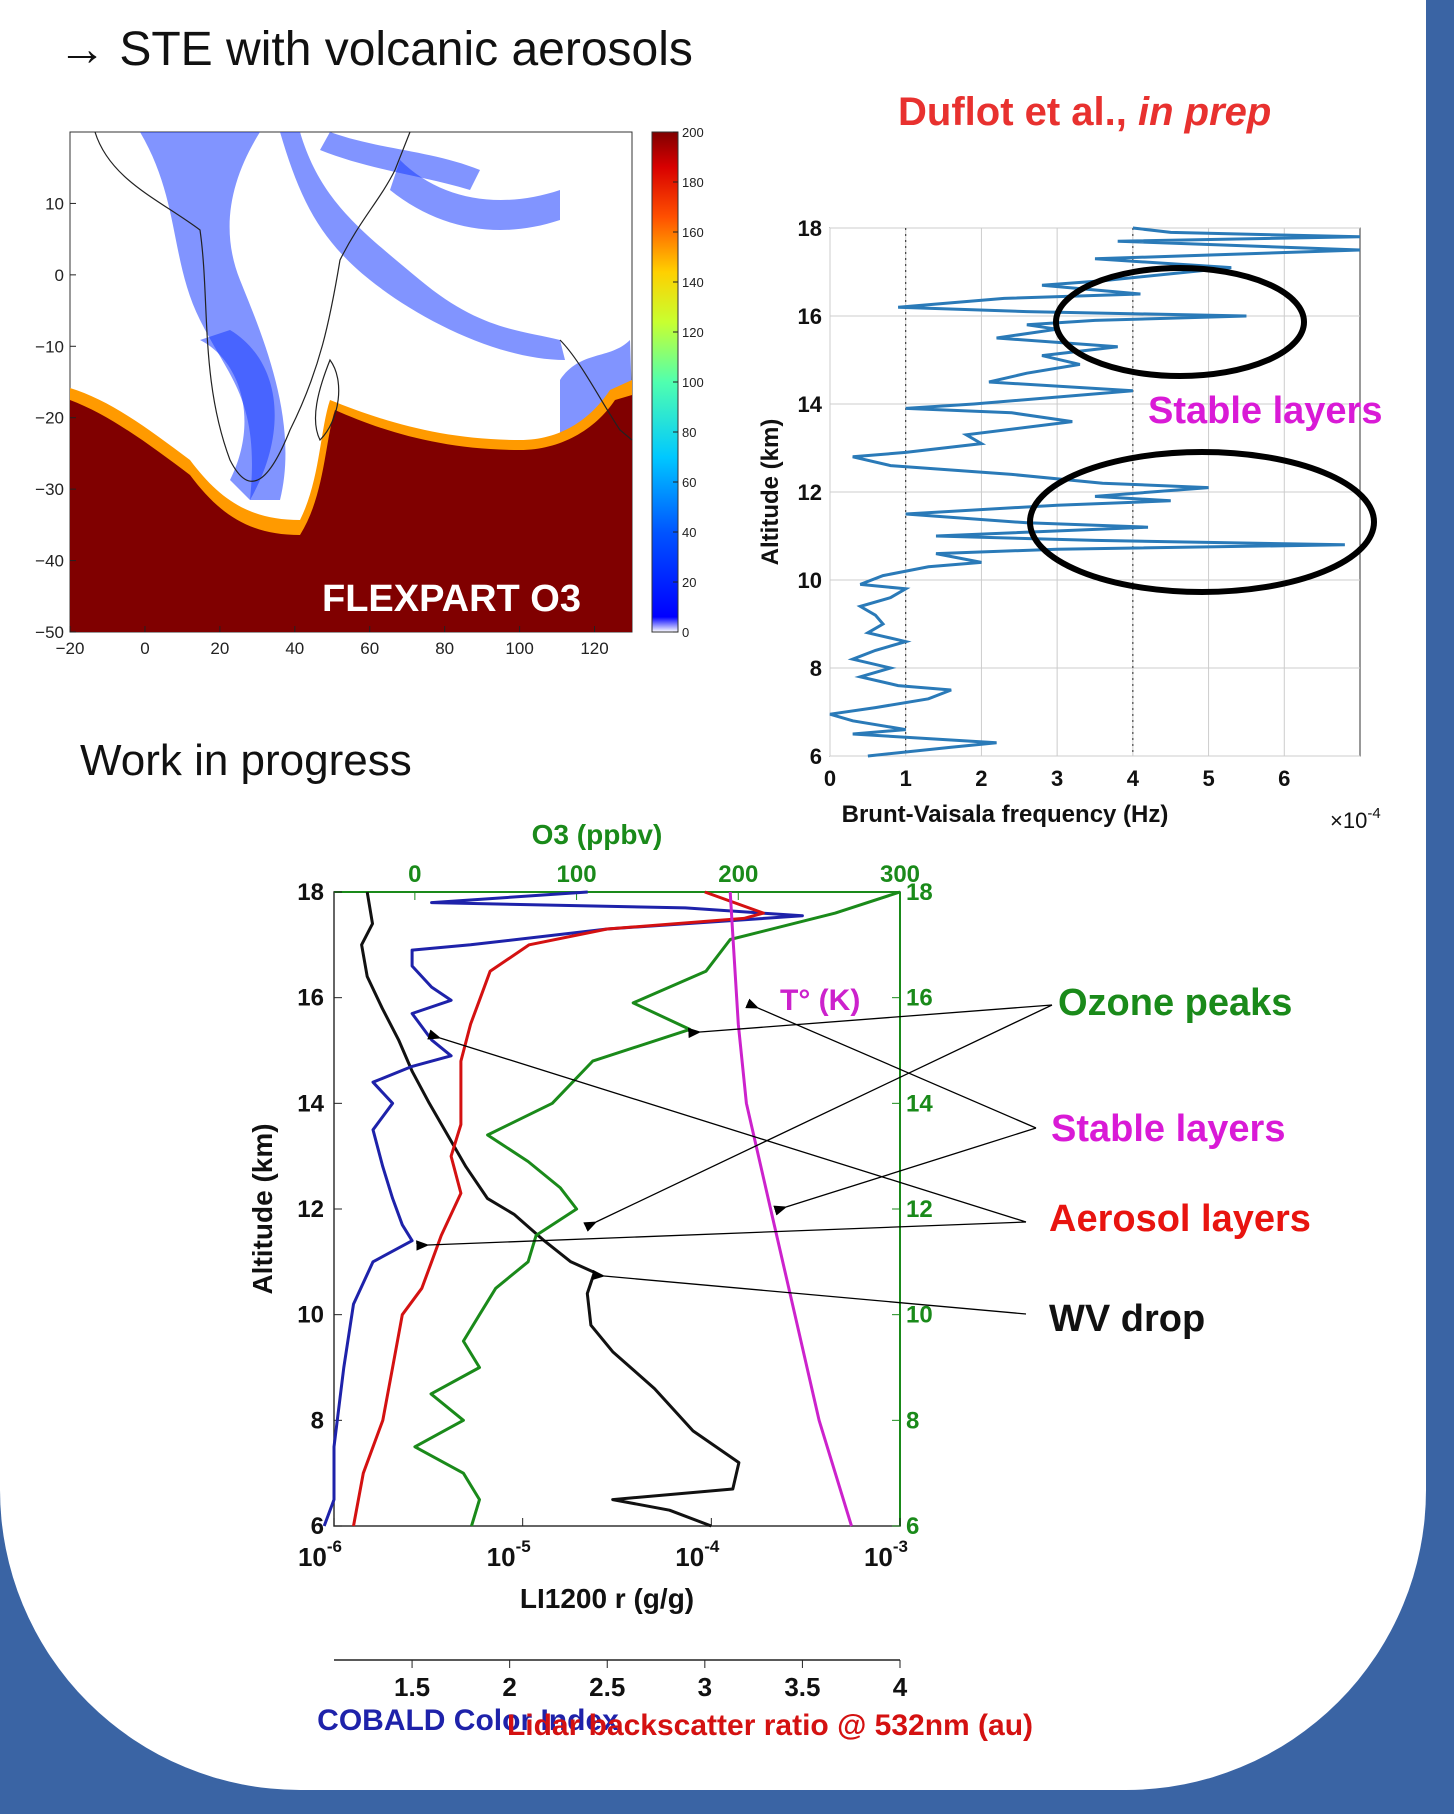  What do you see at coordinates (509, 1554) in the screenshot?
I see `snd-xtick-label: 10⁻⁵` at bounding box center [509, 1554].